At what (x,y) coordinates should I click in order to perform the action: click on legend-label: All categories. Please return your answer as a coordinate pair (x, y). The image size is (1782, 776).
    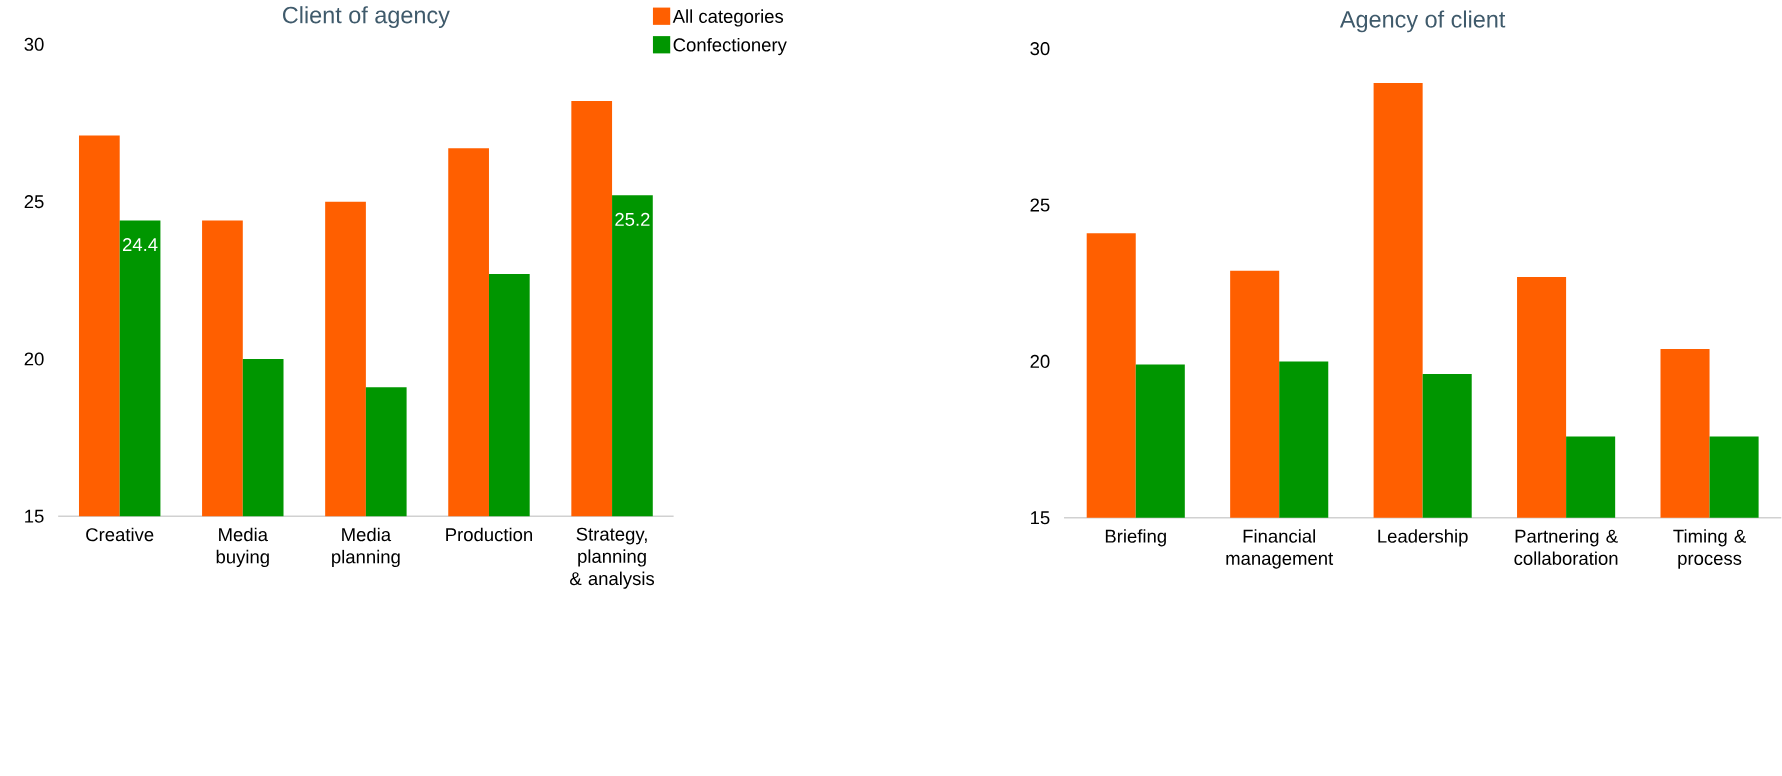
    Looking at the image, I should click on (728, 18).